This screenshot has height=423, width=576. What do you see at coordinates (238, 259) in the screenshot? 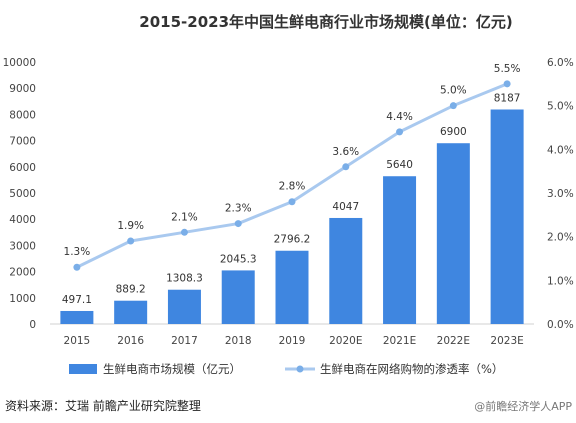
I see `bar-value-label: 2045.3` at bounding box center [238, 259].